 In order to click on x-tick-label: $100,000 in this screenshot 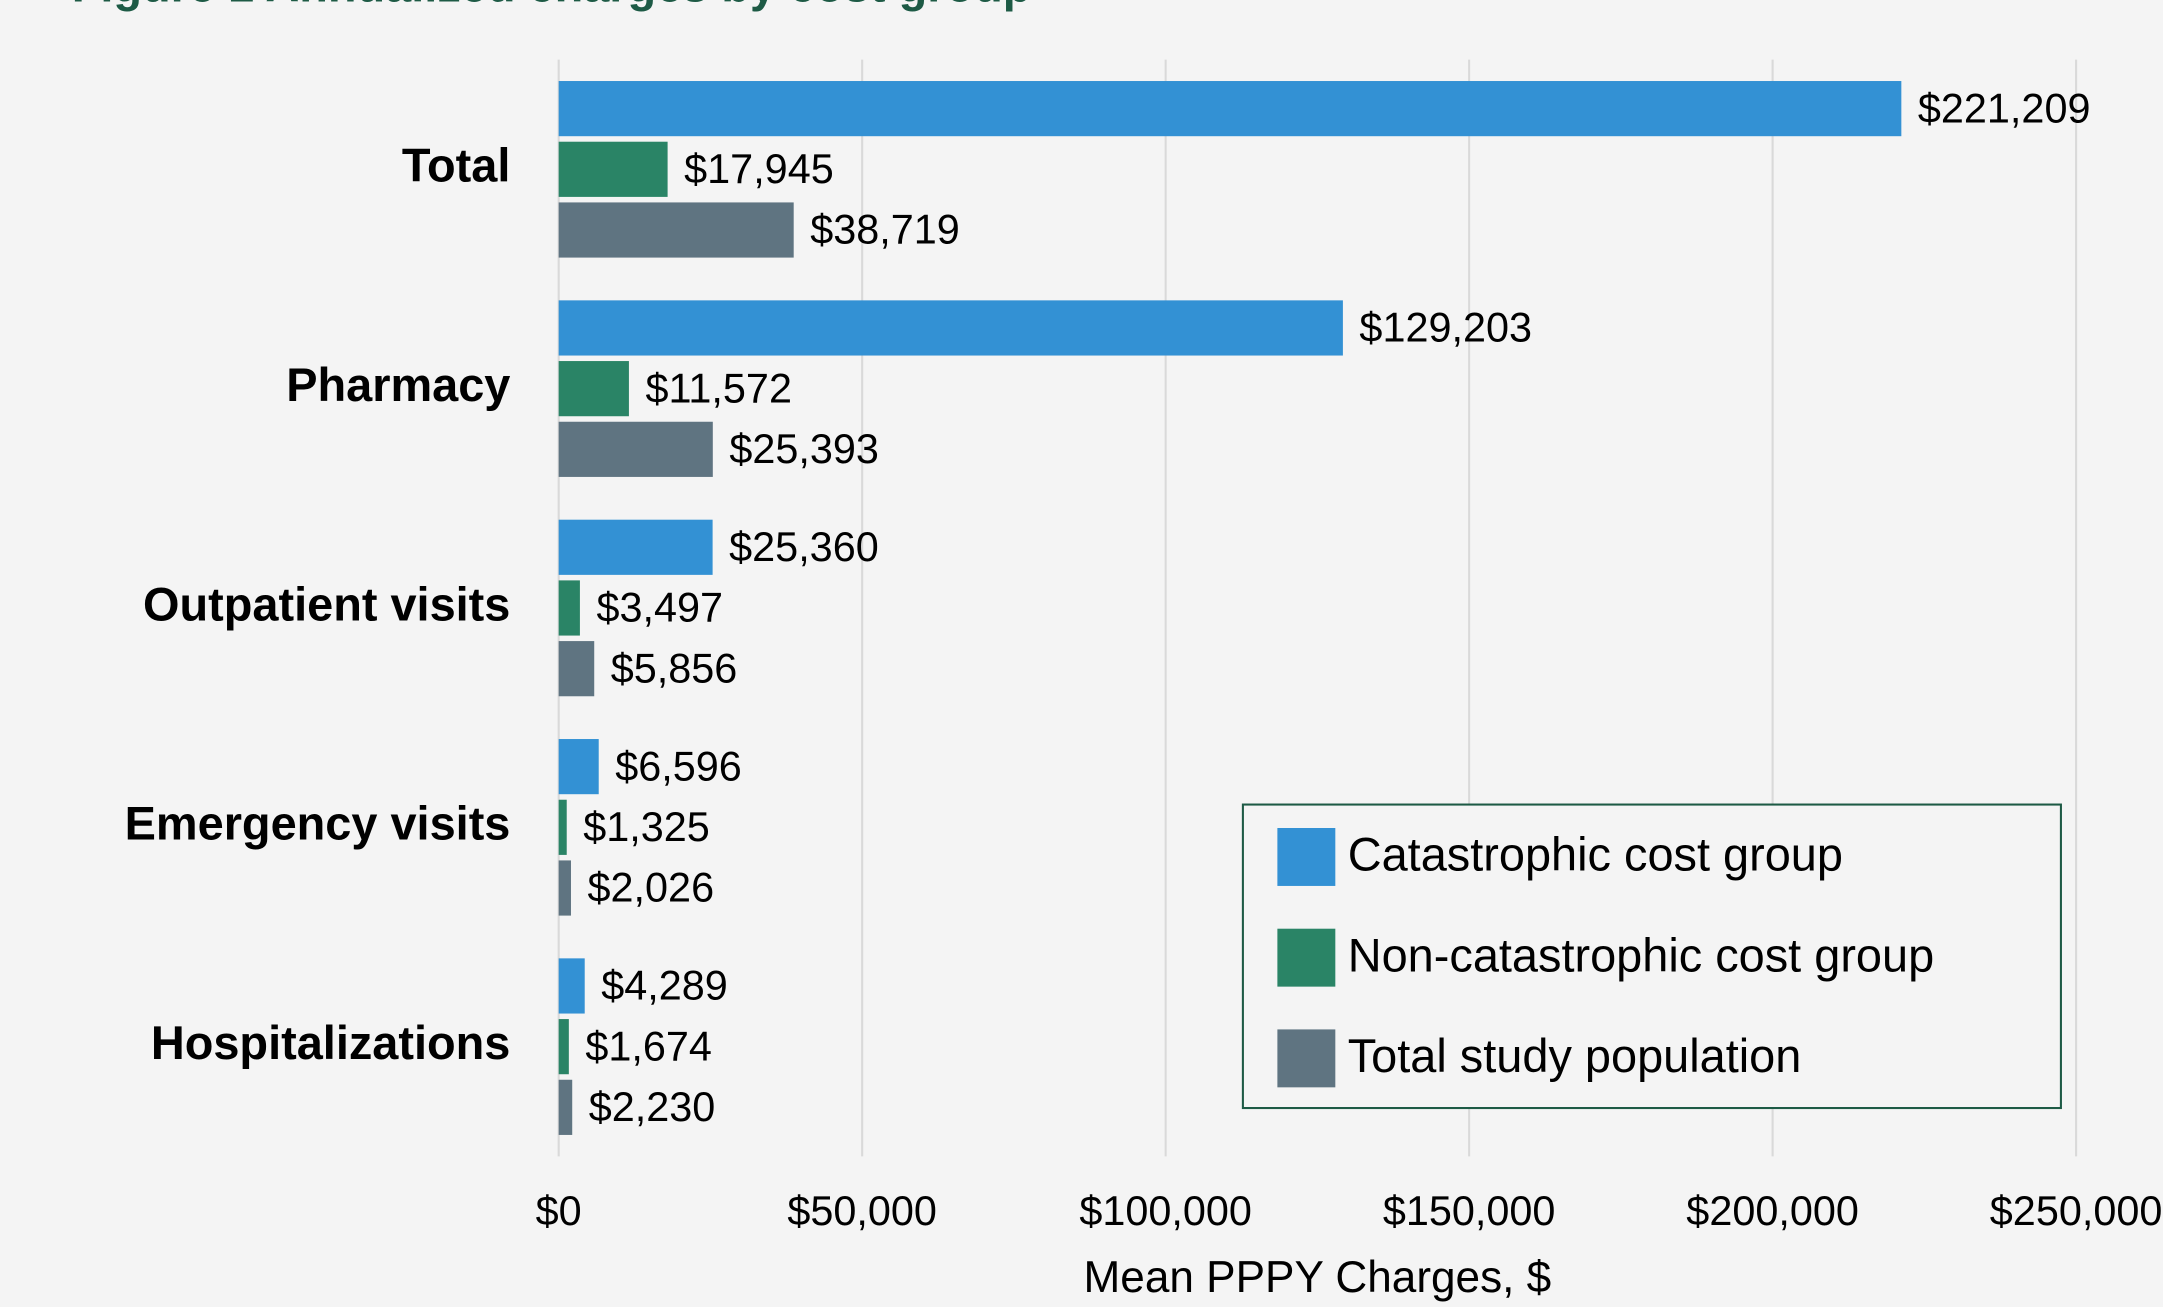, I will do `click(1165, 1211)`.